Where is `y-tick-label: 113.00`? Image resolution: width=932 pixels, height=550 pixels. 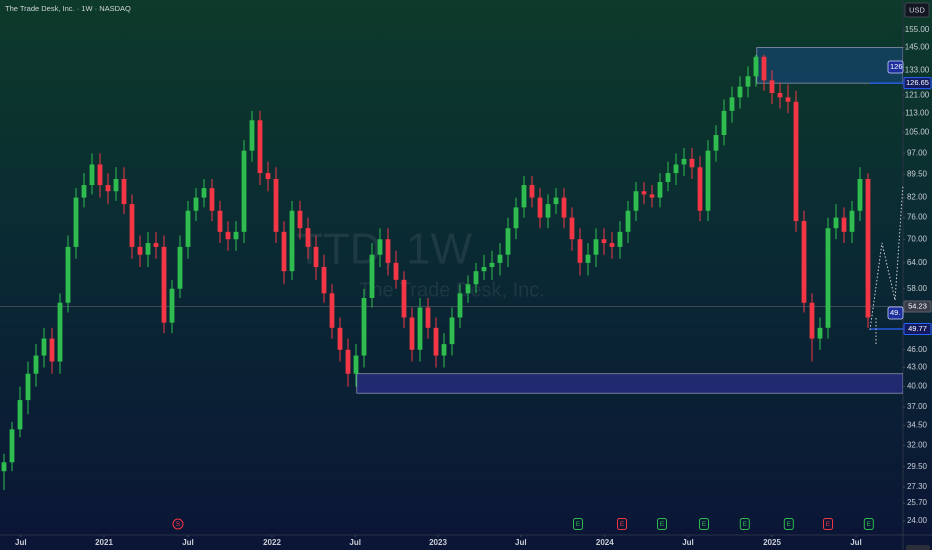 y-tick-label: 113.00 is located at coordinates (917, 112).